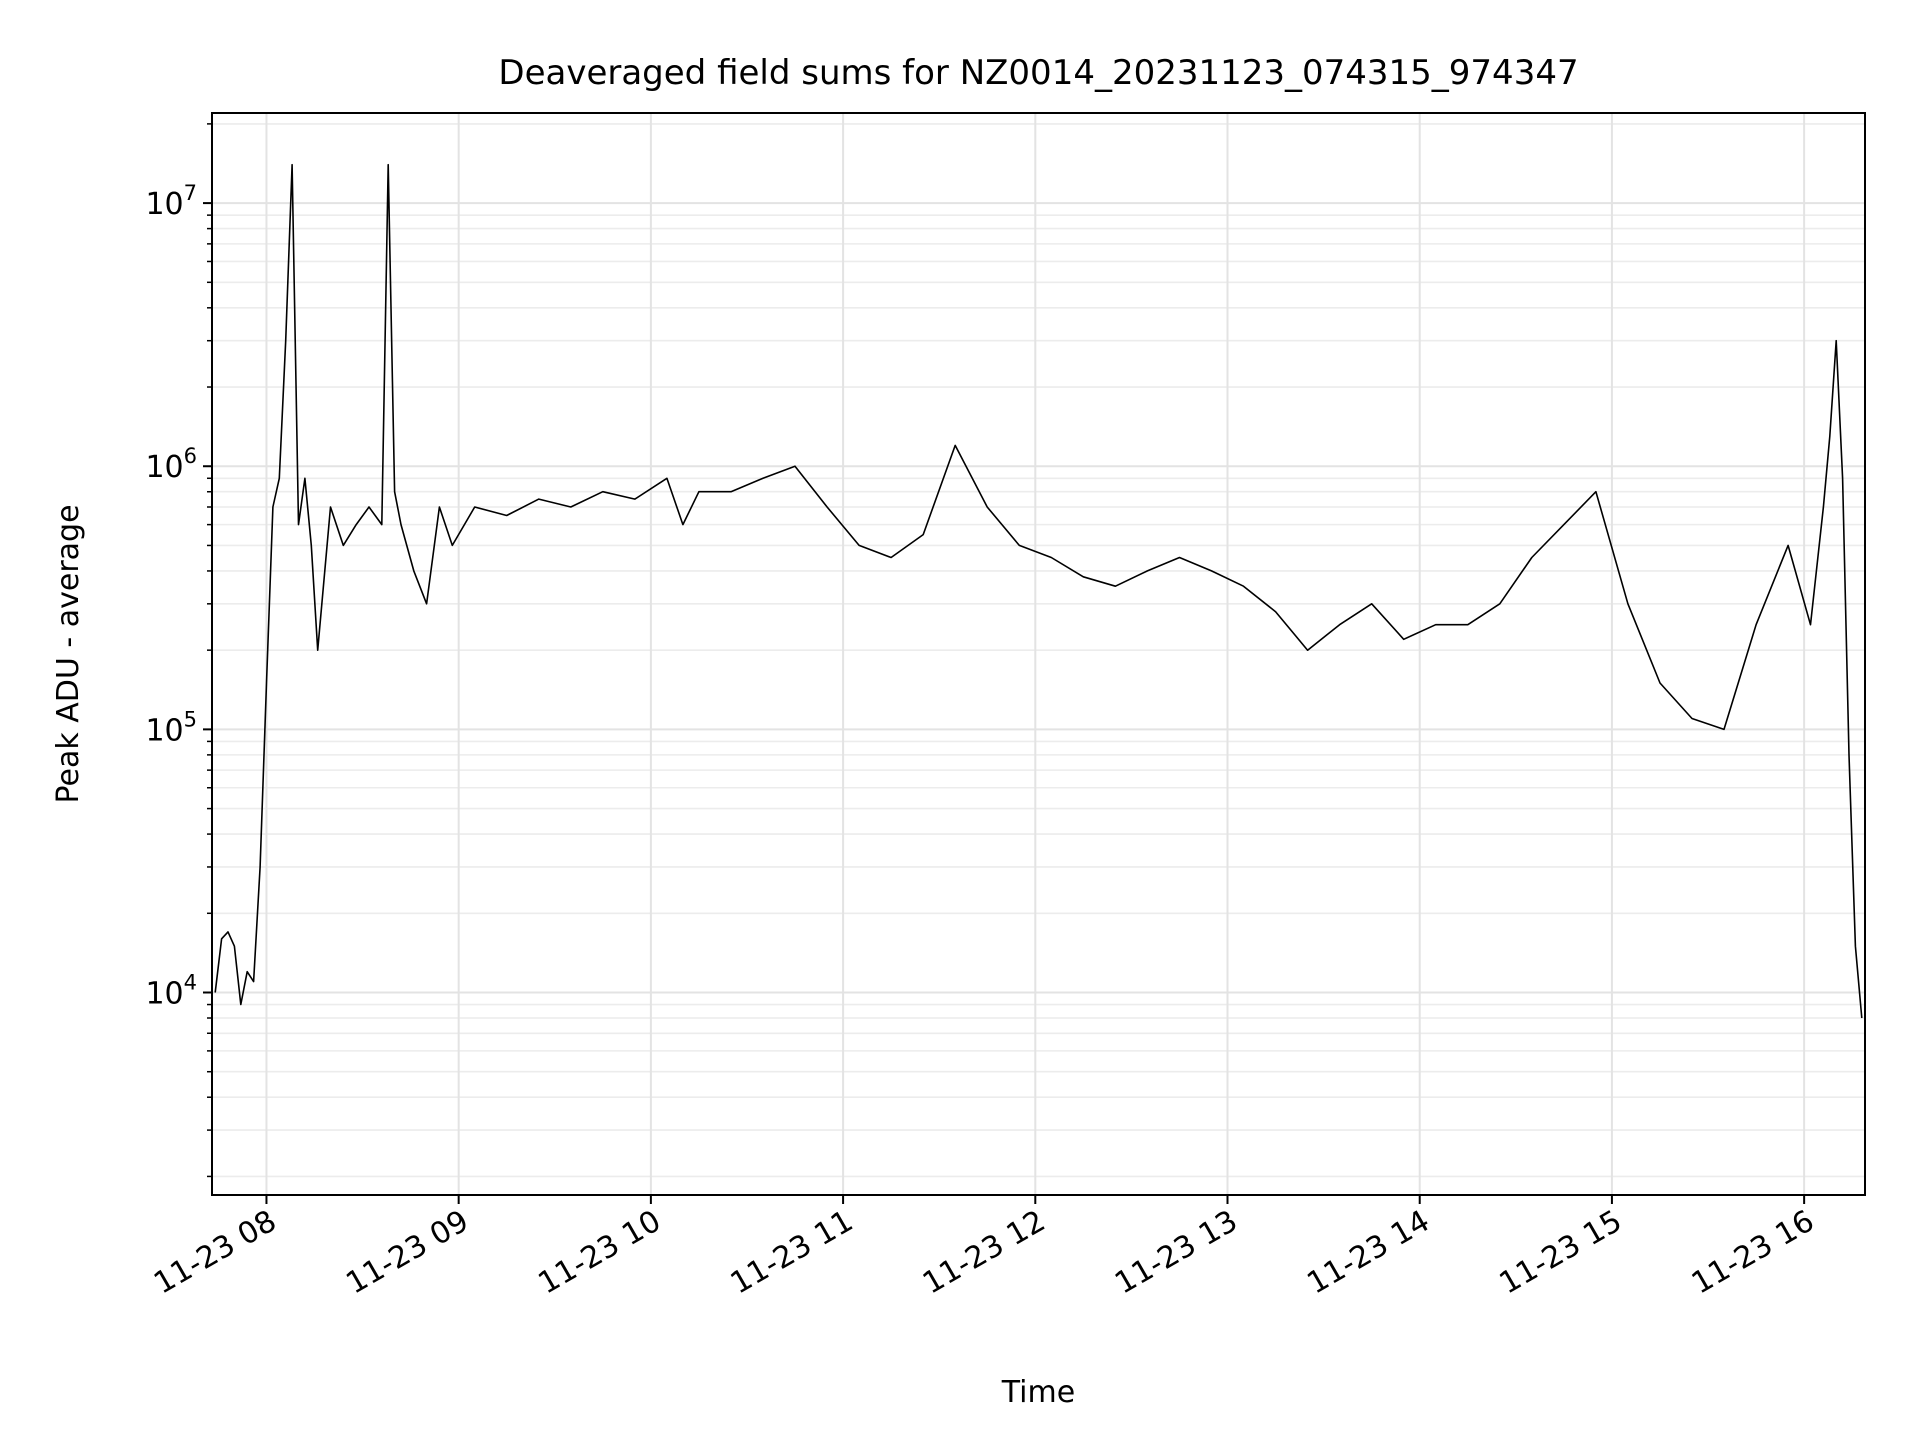 Image resolution: width=1920 pixels, height=1440 pixels. I want to click on y-tick-label: 10⁷, so click(171, 201).